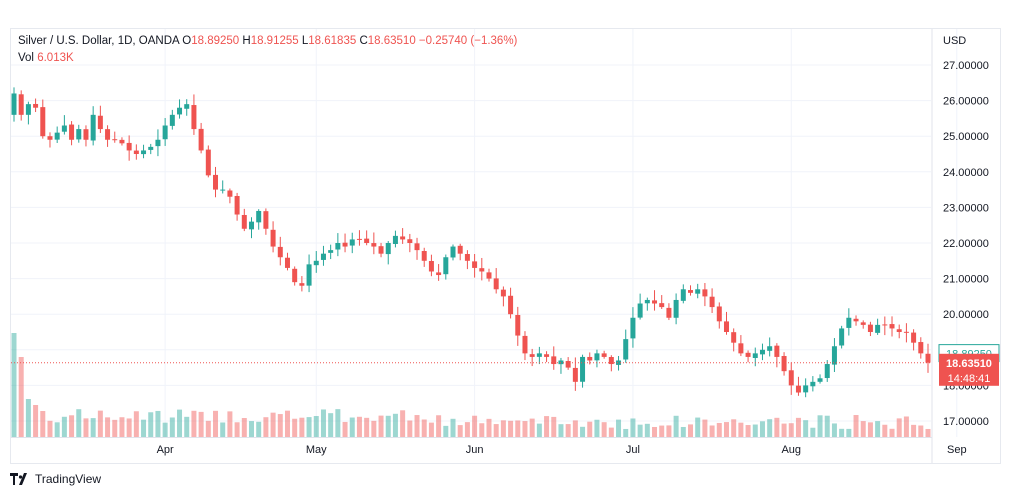 The image size is (1012, 498). Describe the element at coordinates (187, 41) in the screenshot. I see `open-label: O` at that location.